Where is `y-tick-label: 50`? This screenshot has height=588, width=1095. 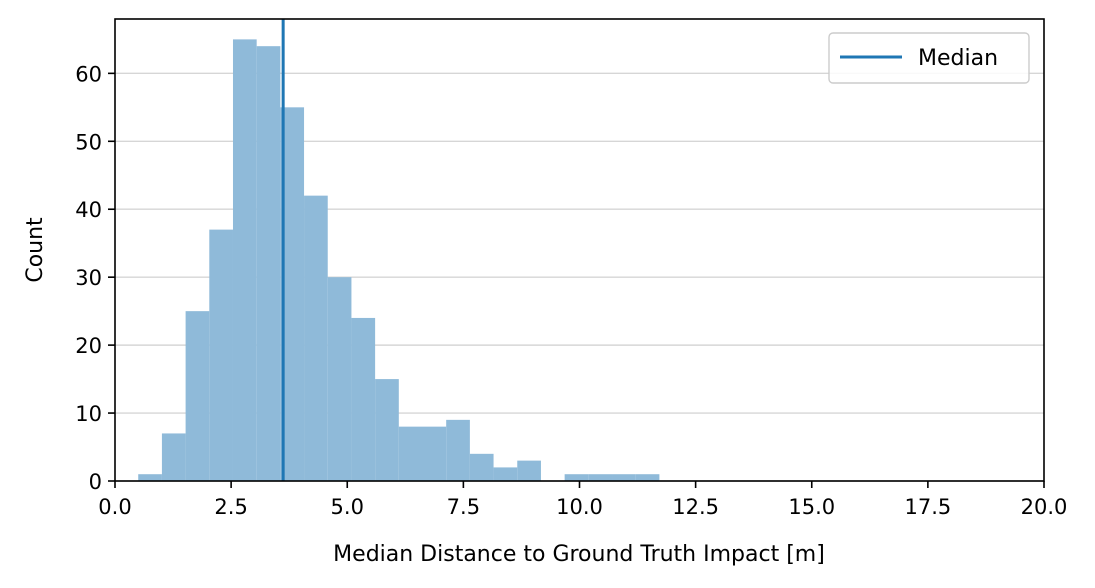 y-tick-label: 50 is located at coordinates (88, 142).